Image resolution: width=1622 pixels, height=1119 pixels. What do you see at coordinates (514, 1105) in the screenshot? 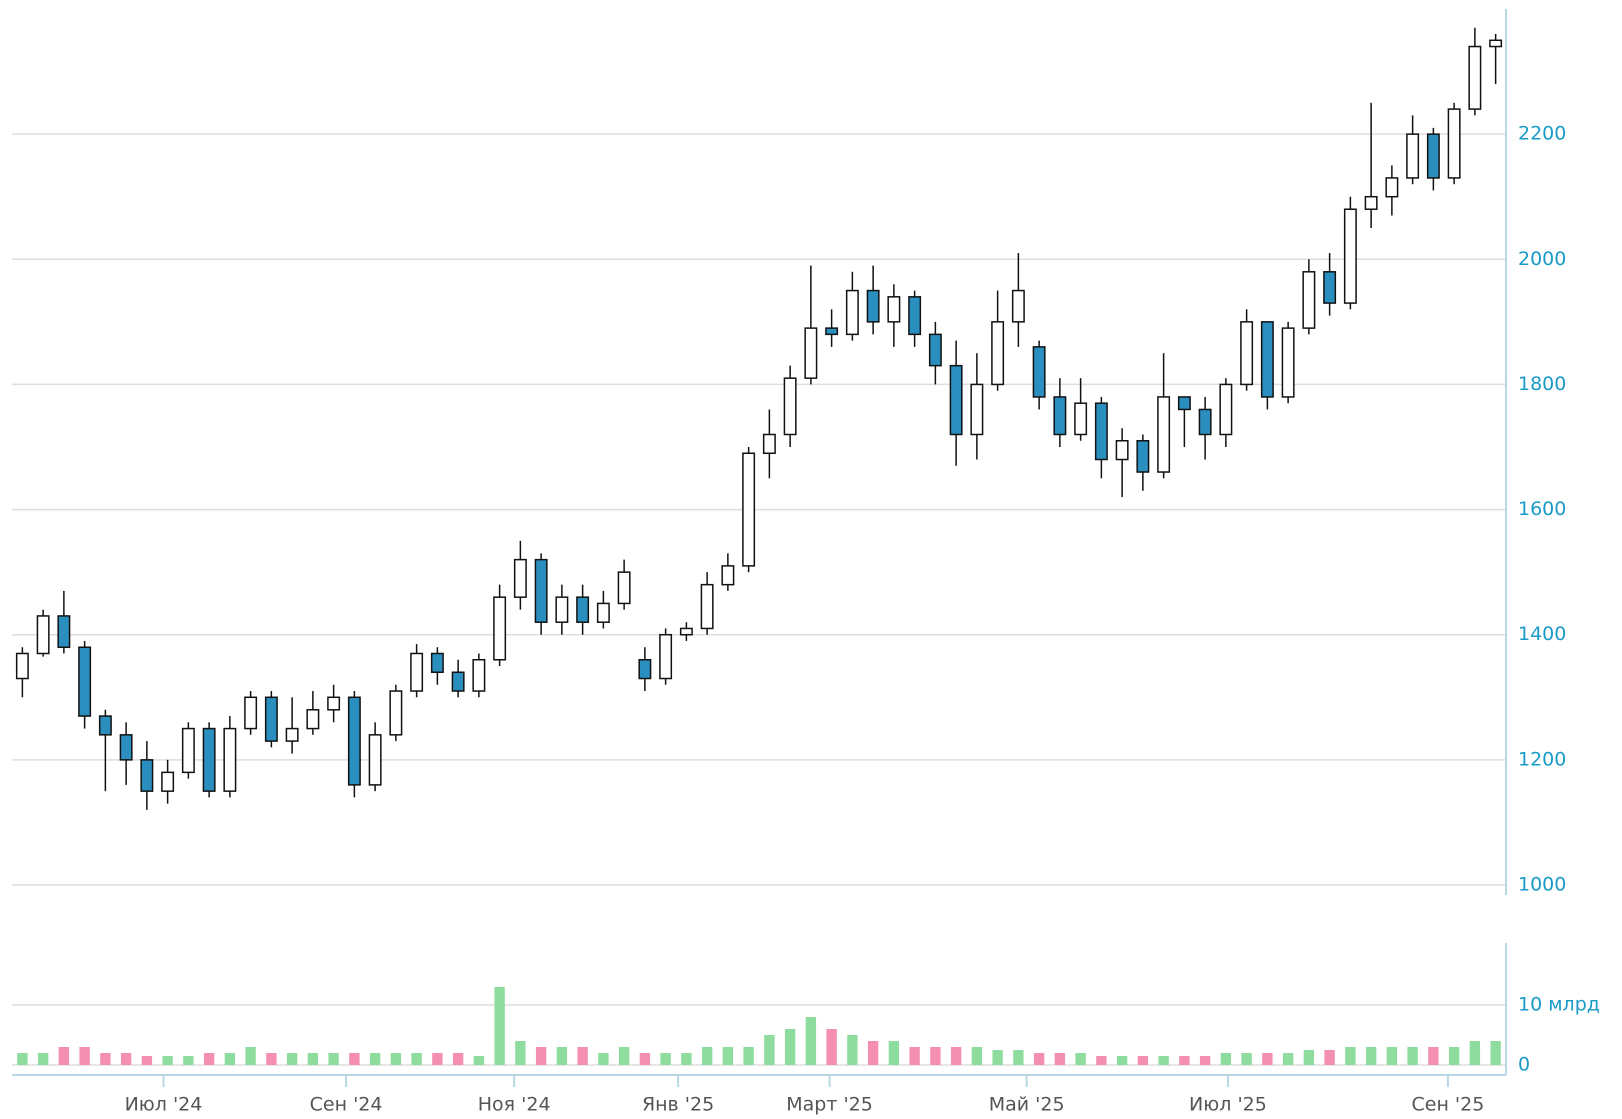
I see `x-tick-label: Ноя '24` at bounding box center [514, 1105].